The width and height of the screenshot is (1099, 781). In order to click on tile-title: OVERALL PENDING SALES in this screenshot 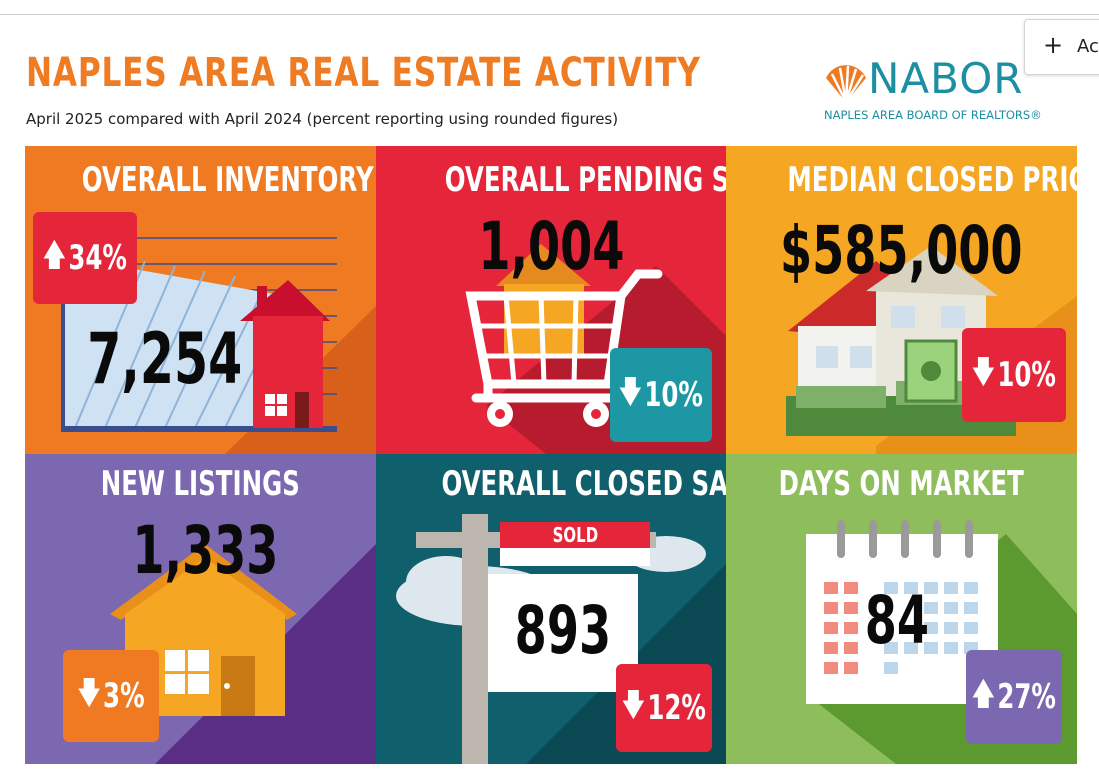, I will do `click(585, 180)`.